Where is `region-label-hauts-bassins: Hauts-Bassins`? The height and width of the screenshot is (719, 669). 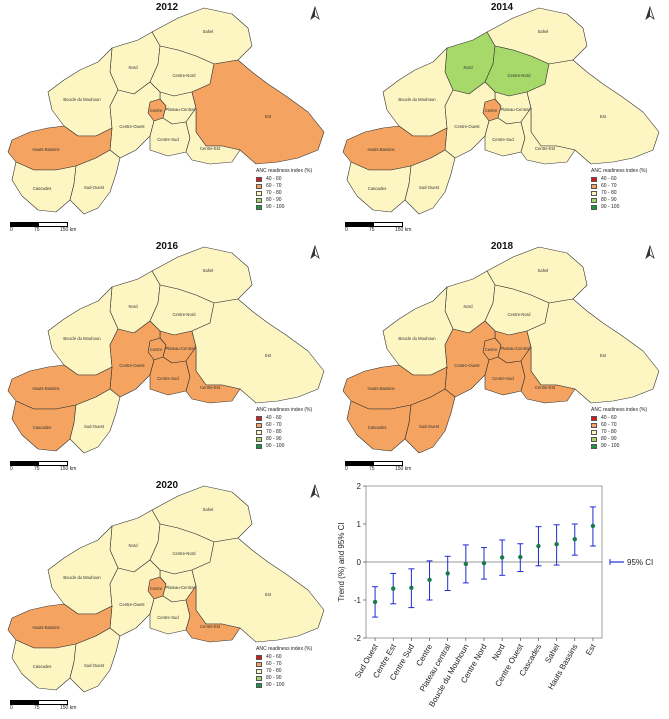 region-label-hauts-bassins: Hauts-Bassins is located at coordinates (46, 149).